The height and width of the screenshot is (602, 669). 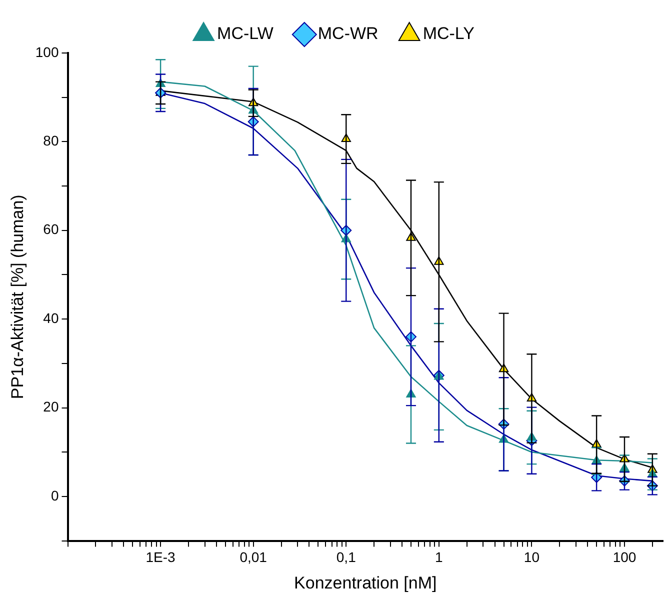 I want to click on y-tick-label: 40, so click(x=51, y=318).